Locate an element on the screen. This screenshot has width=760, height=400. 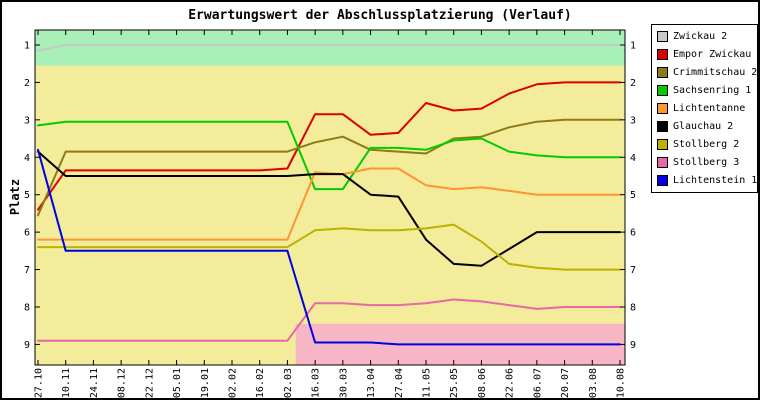
legend-label: Sachsenring 1 is located at coordinates (712, 90).